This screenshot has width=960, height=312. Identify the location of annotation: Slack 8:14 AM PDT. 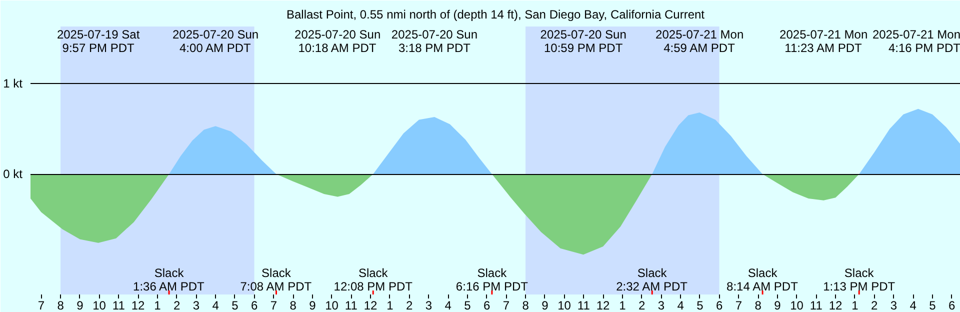
(762, 280).